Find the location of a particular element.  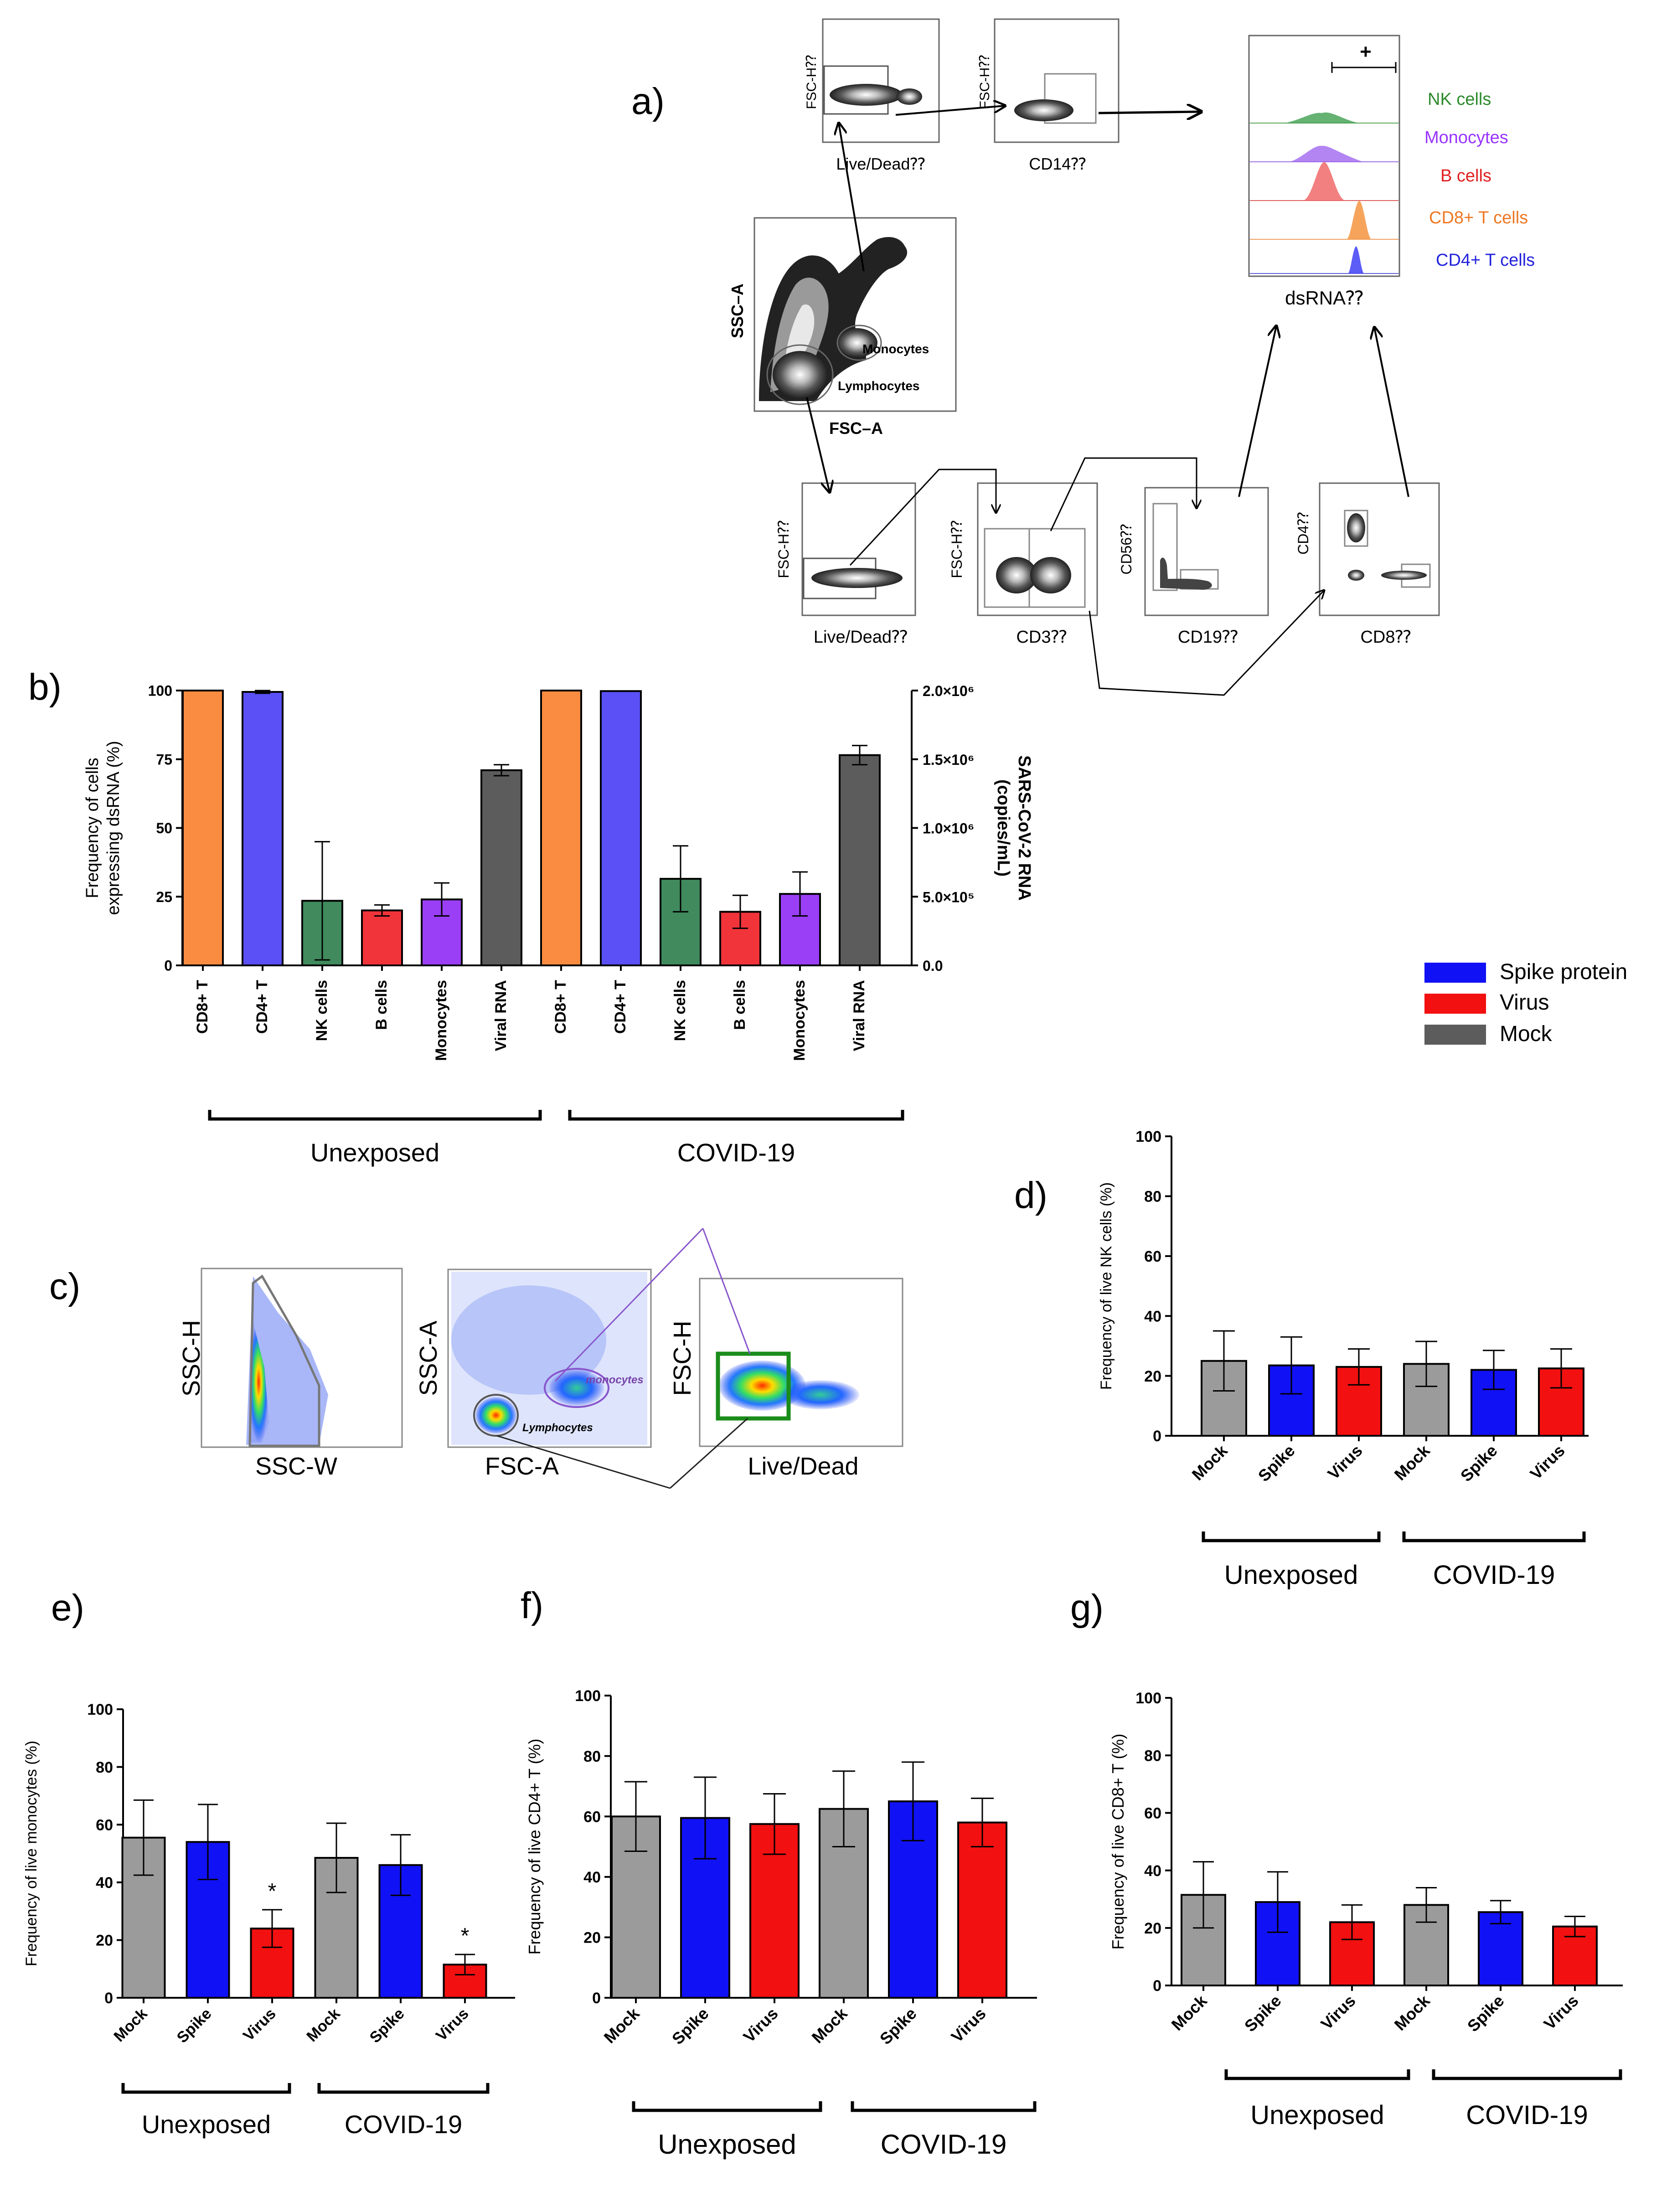

plot-ylabel: CD56⁇ is located at coordinates (1126, 549).